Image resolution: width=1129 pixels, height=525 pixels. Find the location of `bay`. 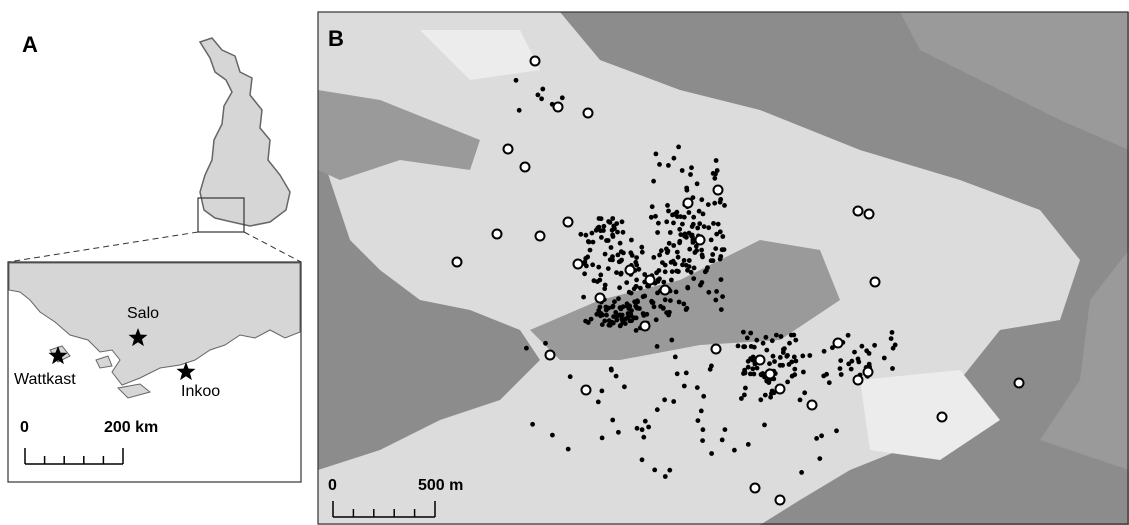

bay is located at coordinates (1014, 81).